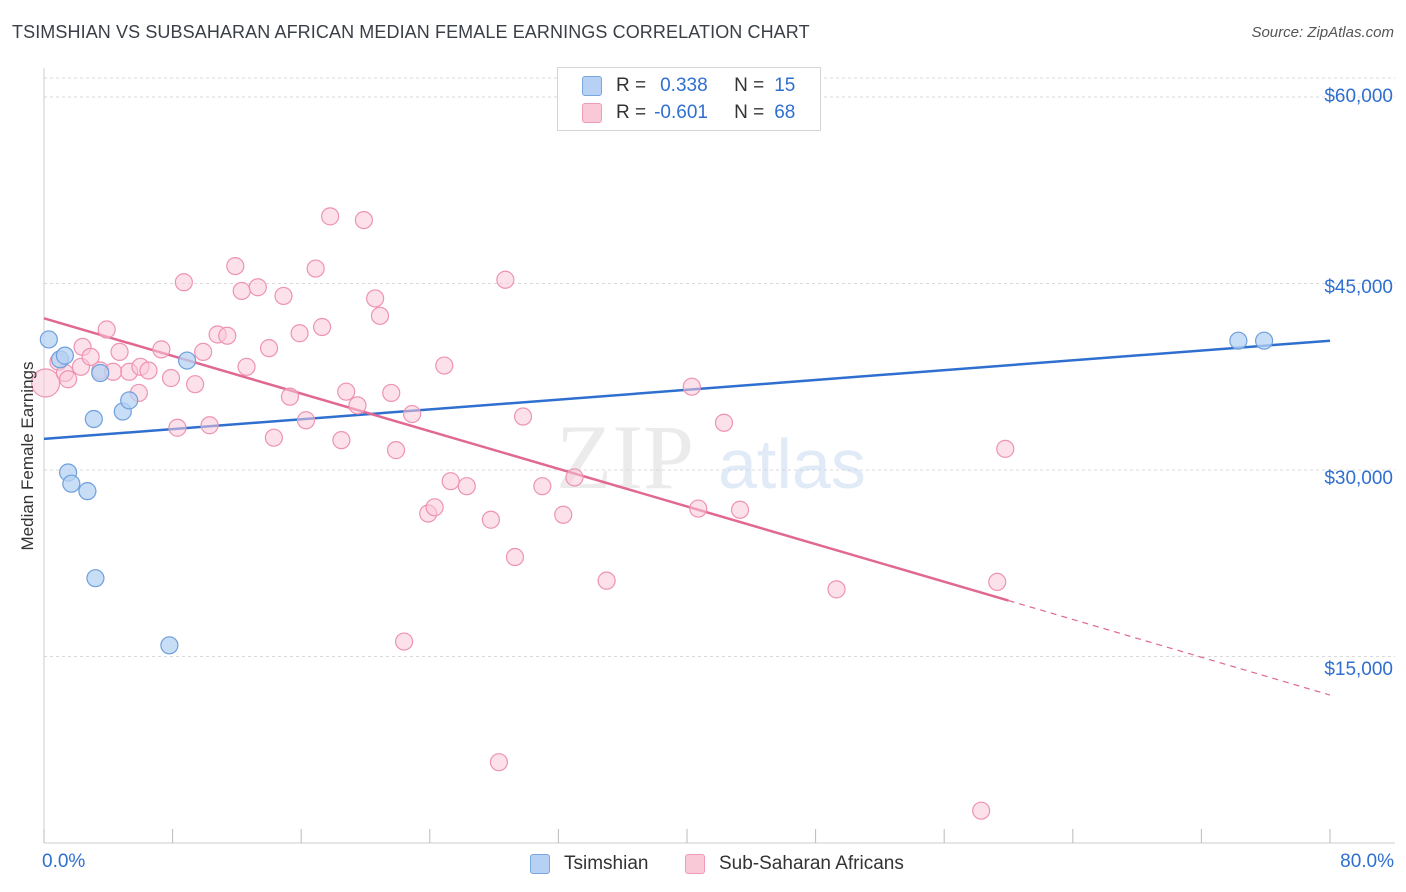 The height and width of the screenshot is (892, 1406). Describe the element at coordinates (749, 112) in the screenshot. I see `legend-n-label: N =` at that location.